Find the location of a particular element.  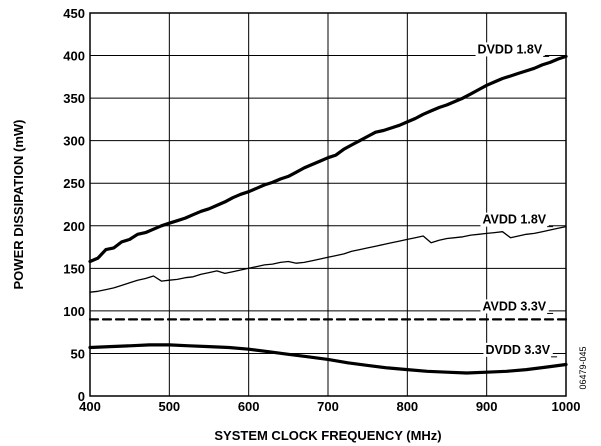

series-line-avdd-1-8v is located at coordinates (328, 259).